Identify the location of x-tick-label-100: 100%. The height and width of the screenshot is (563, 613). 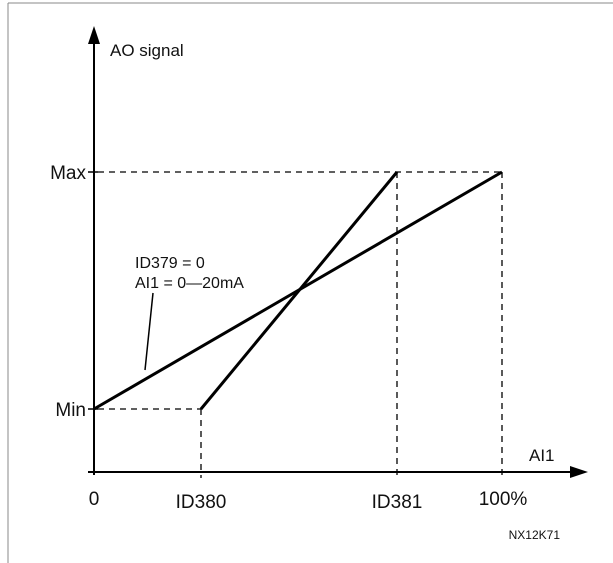
(503, 499).